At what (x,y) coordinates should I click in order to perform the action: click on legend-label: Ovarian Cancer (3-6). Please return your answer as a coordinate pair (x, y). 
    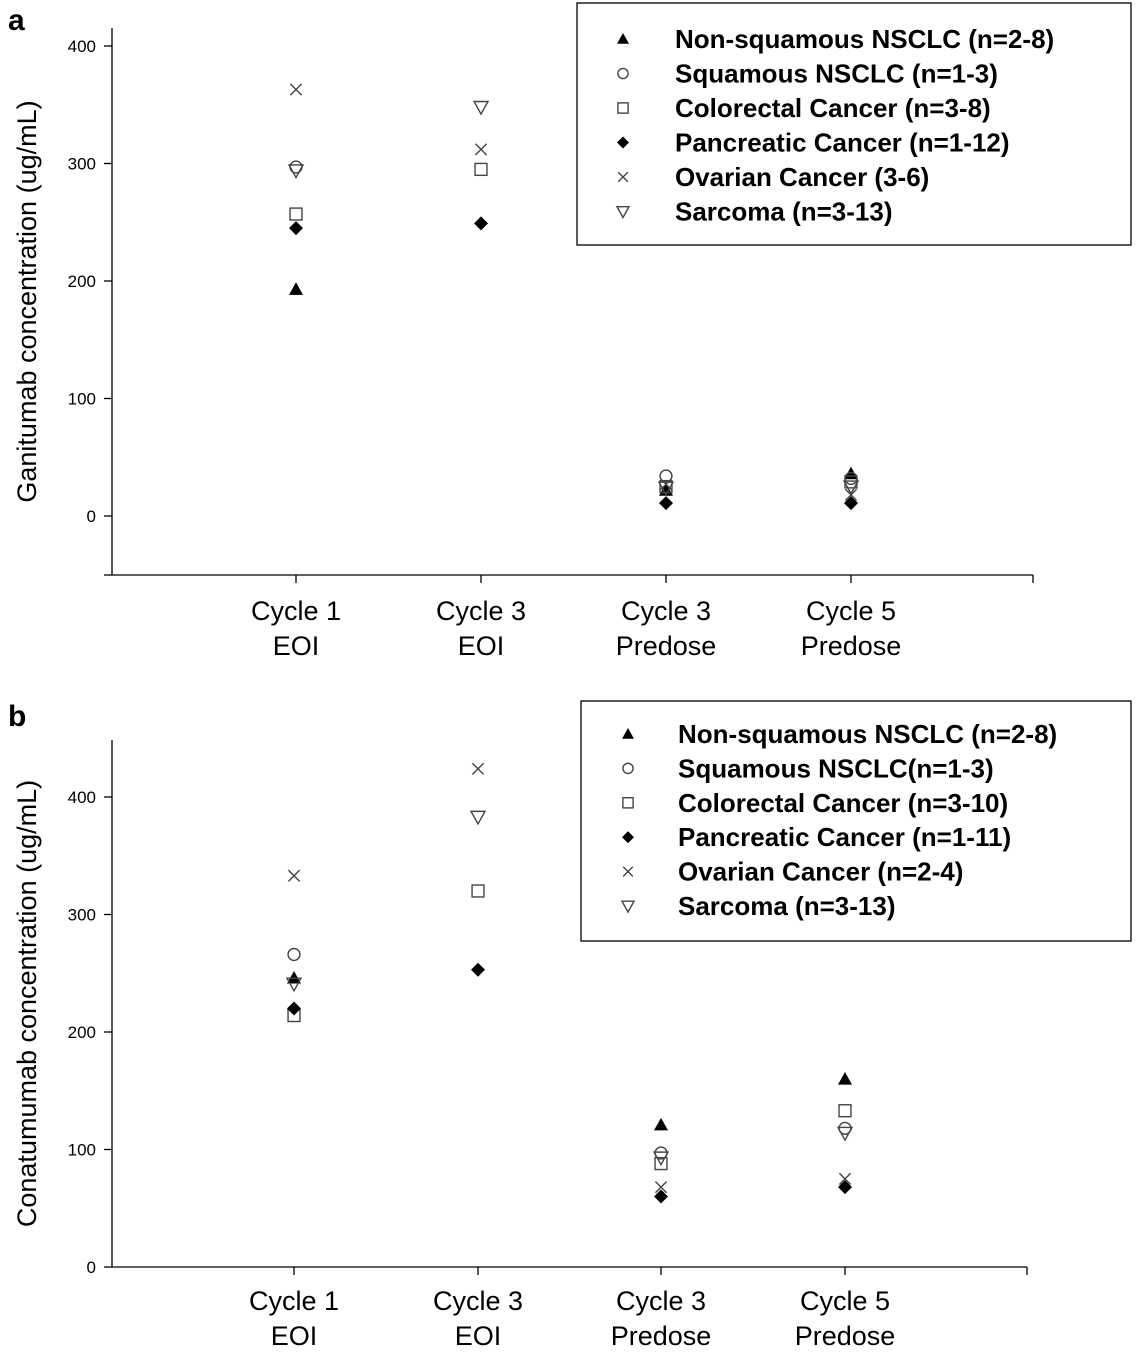
    Looking at the image, I should click on (802, 177).